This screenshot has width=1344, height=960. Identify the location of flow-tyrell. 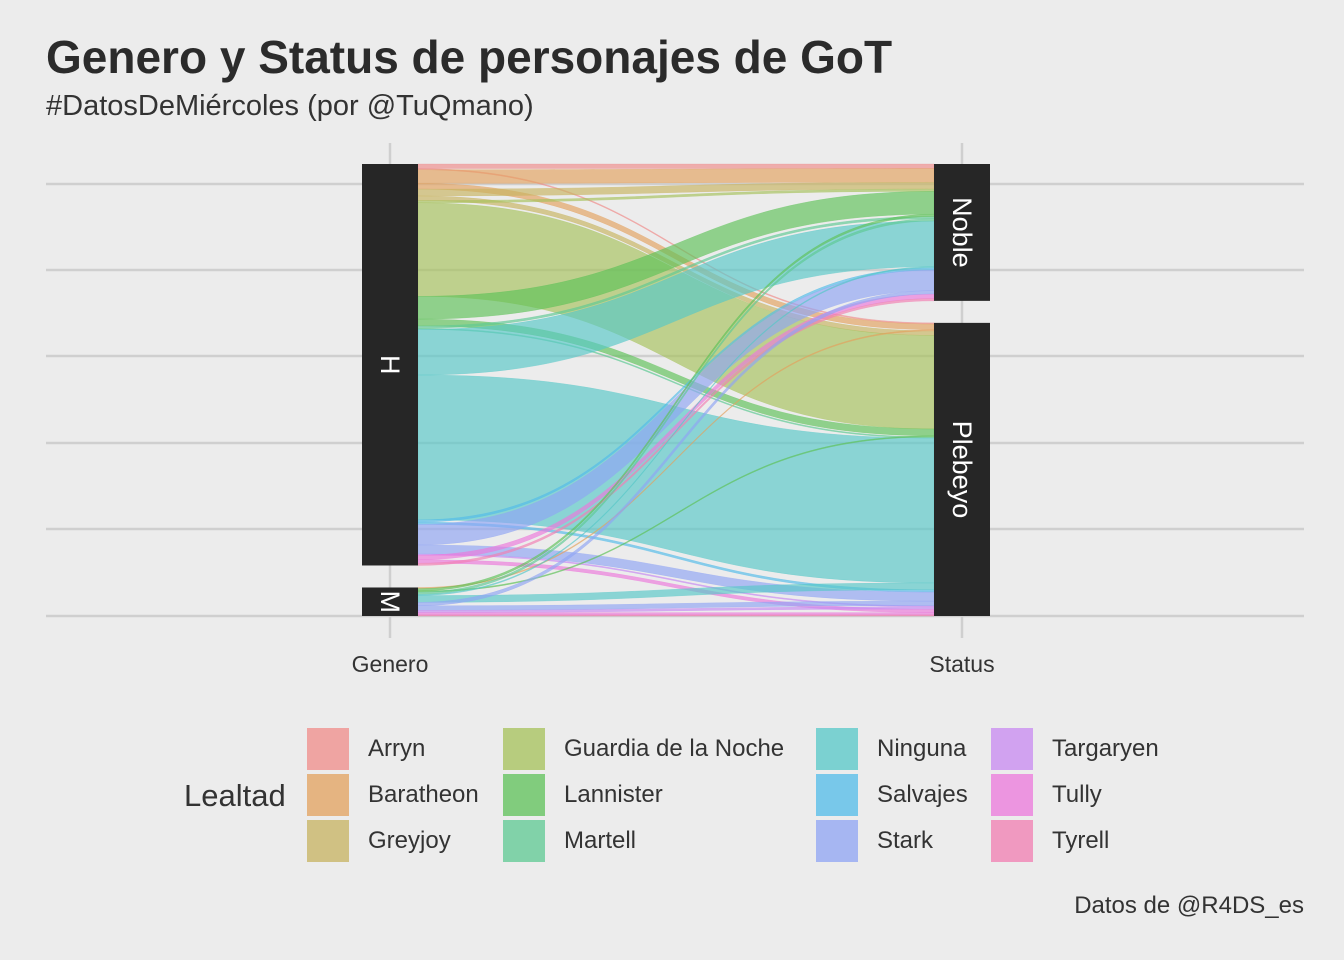
(676, 615).